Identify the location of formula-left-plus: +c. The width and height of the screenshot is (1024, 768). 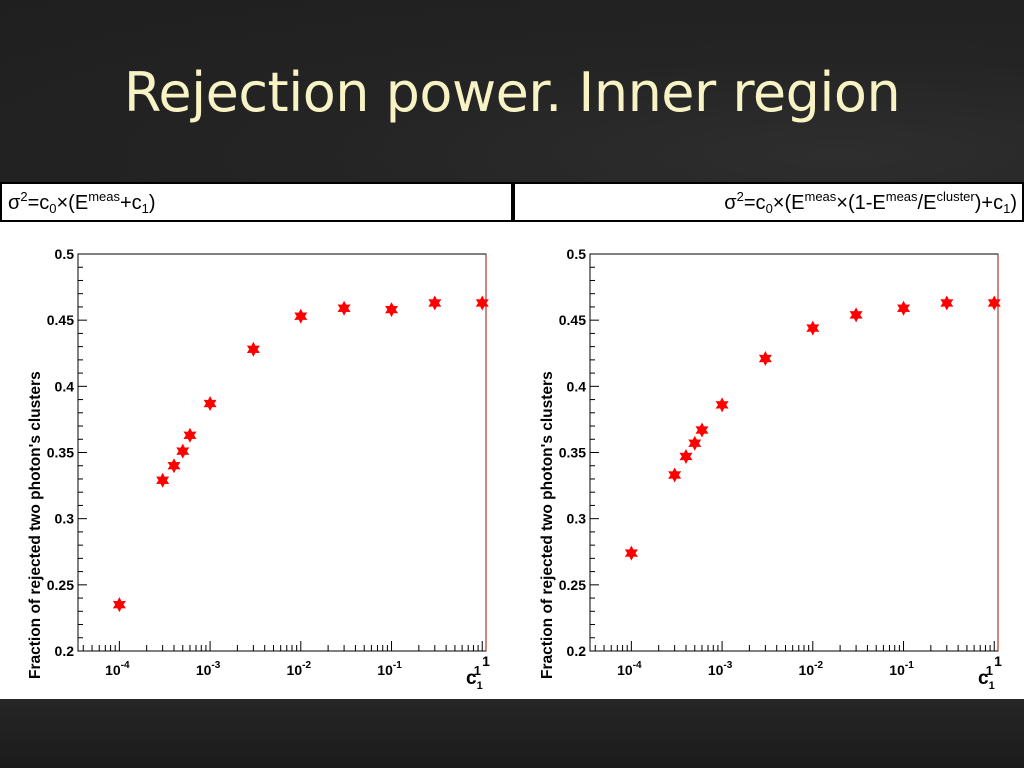
(130, 203).